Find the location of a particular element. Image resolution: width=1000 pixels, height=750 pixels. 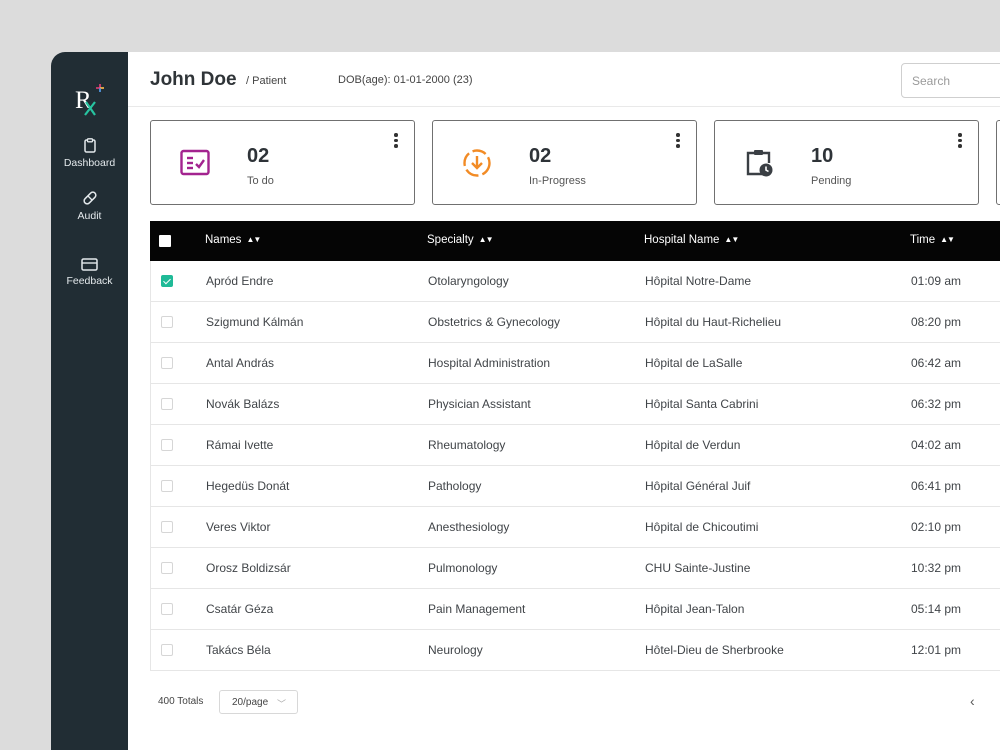

cell-hospital: Hôpital de Verdun is located at coordinates (693, 445).